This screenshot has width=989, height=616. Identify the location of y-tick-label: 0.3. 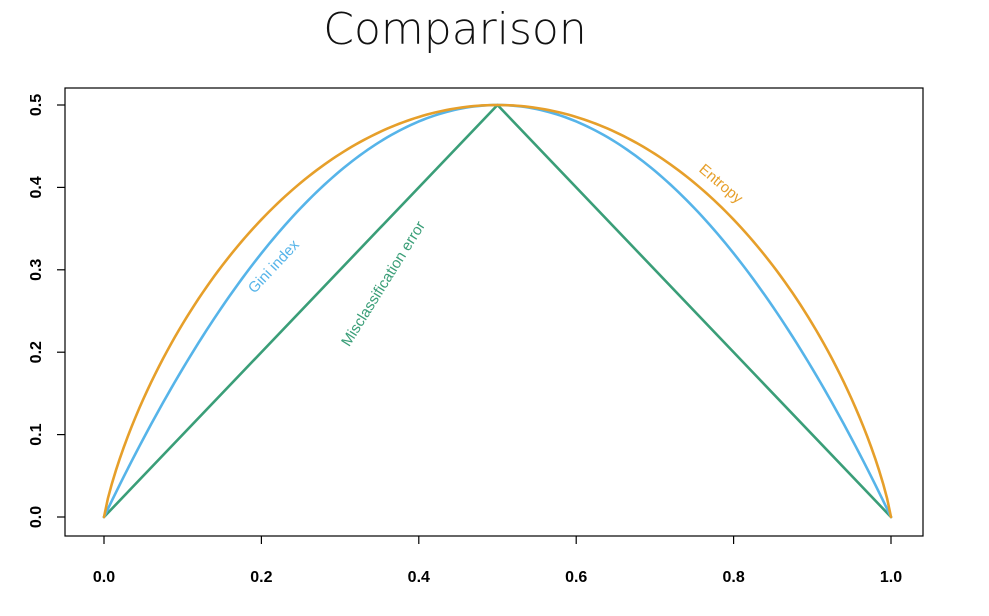
(36, 270).